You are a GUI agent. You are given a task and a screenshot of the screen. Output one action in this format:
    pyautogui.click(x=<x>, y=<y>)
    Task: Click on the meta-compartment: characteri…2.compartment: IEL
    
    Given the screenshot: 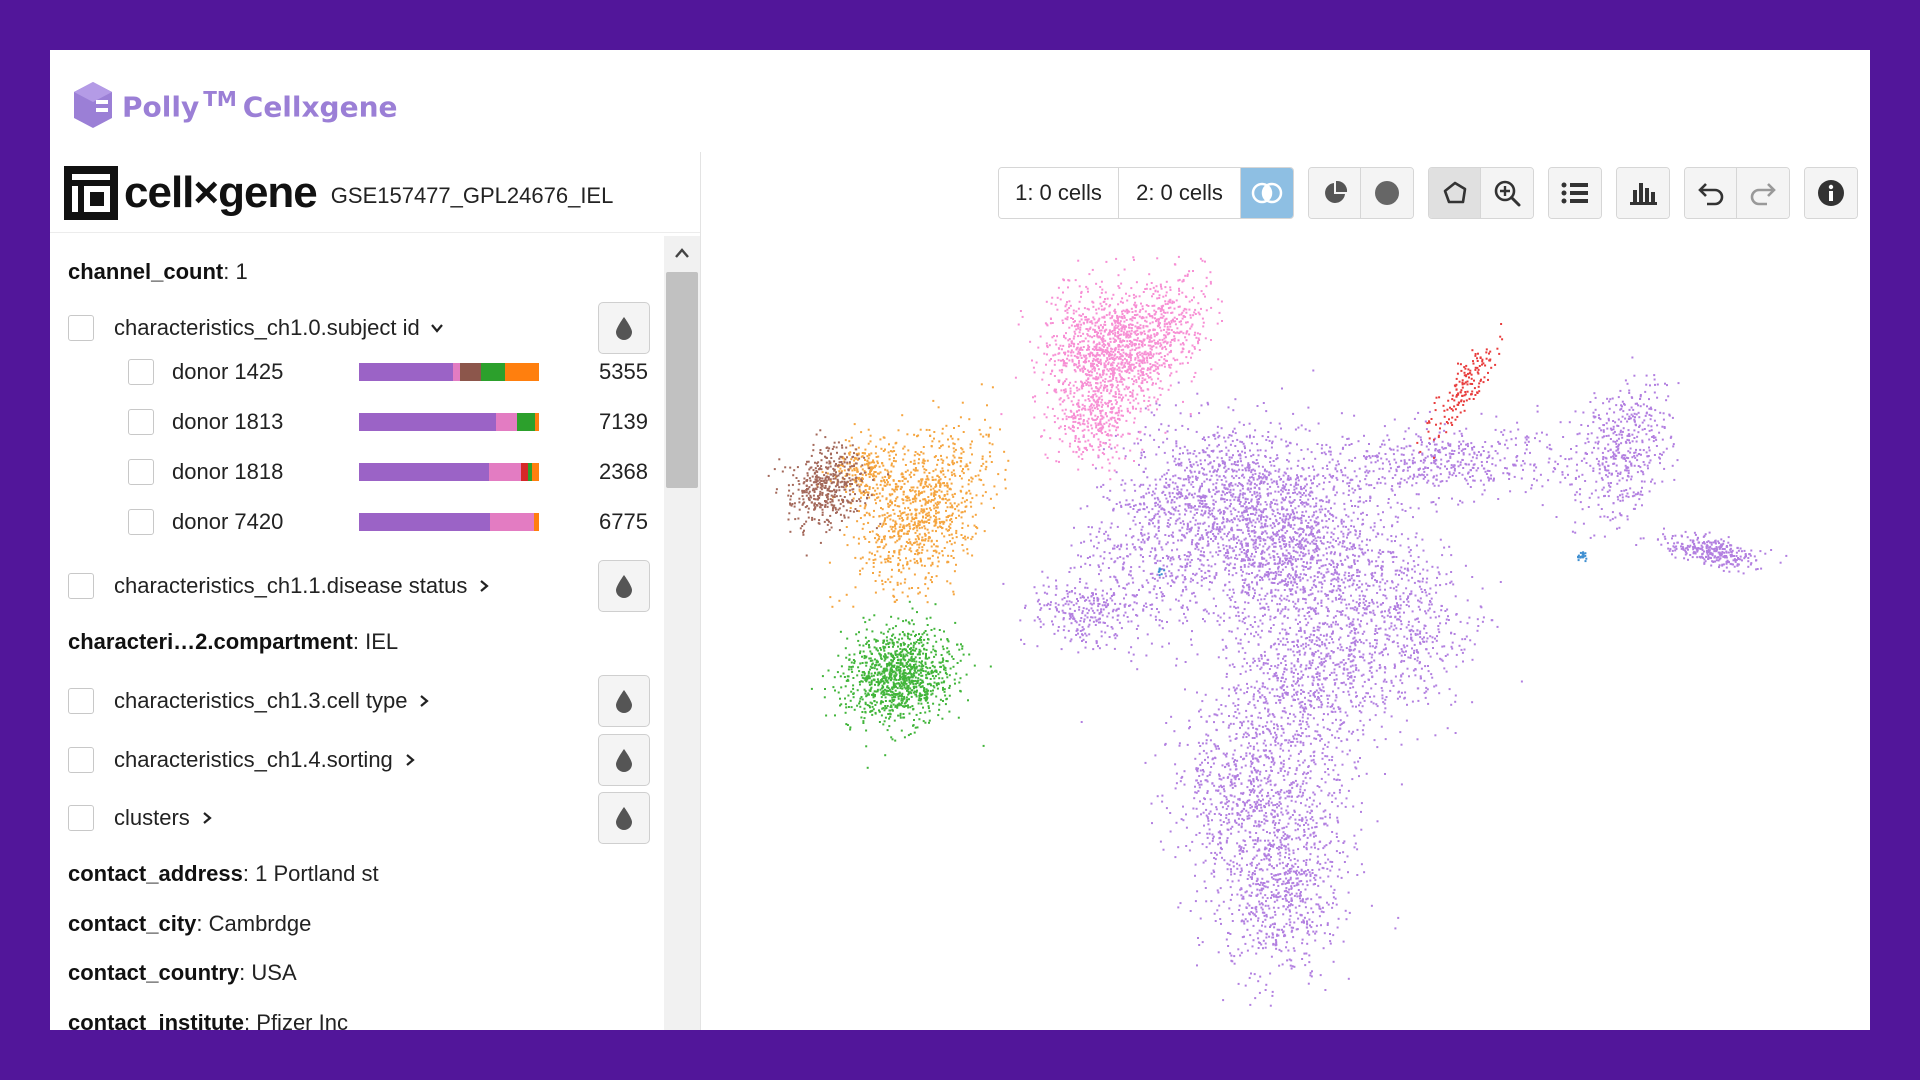 What is the action you would take?
    pyautogui.click(x=233, y=641)
    